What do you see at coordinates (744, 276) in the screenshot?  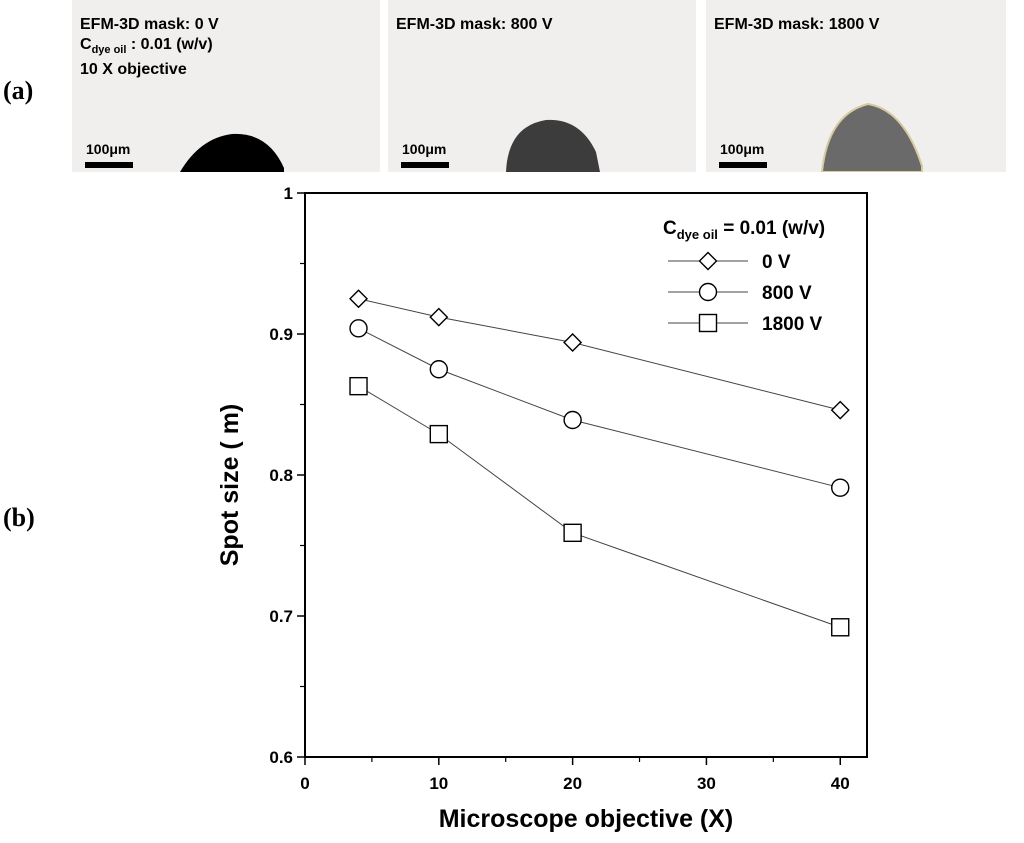 I see `chart-legend: Cdye oil = 0.01 (w/v) 0 V 800 V 1800 V` at bounding box center [744, 276].